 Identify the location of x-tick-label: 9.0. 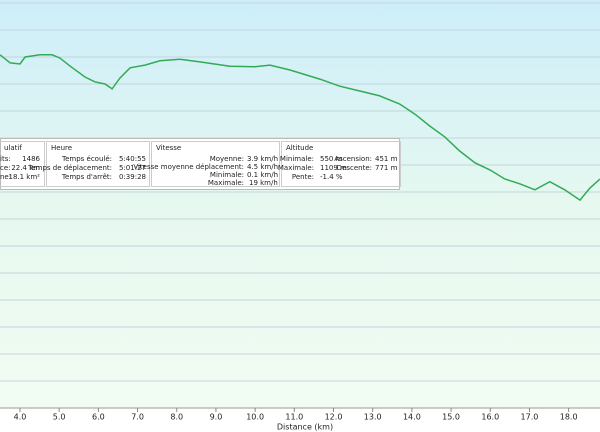
(216, 417).